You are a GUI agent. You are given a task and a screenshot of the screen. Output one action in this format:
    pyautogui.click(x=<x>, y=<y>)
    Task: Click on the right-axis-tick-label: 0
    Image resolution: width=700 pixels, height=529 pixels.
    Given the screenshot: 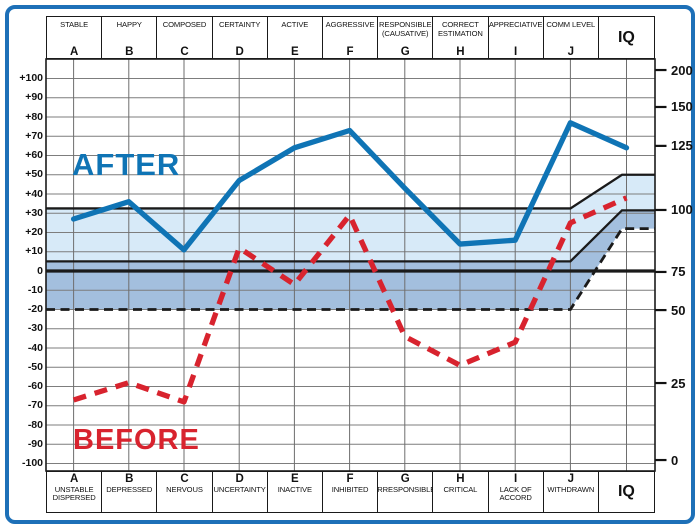 What is the action you would take?
    pyautogui.click(x=675, y=460)
    